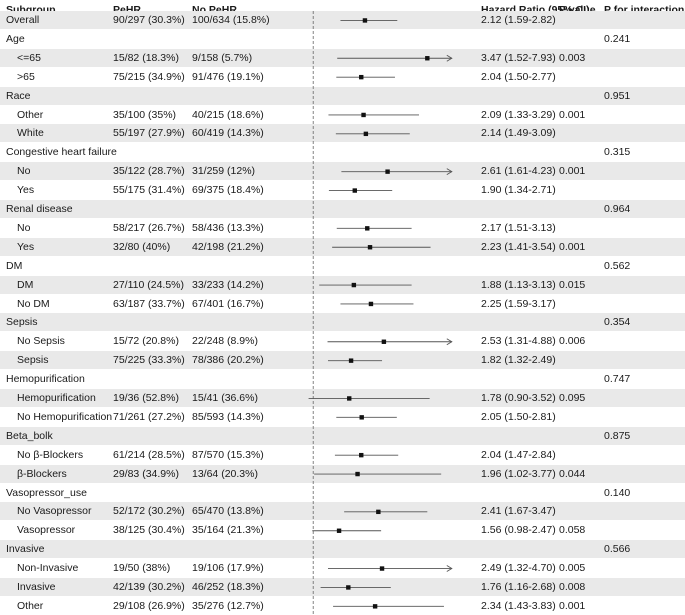  Describe the element at coordinates (149, 360) in the screenshot. I see `pehr-count: 75/225 (33.3%)` at that location.